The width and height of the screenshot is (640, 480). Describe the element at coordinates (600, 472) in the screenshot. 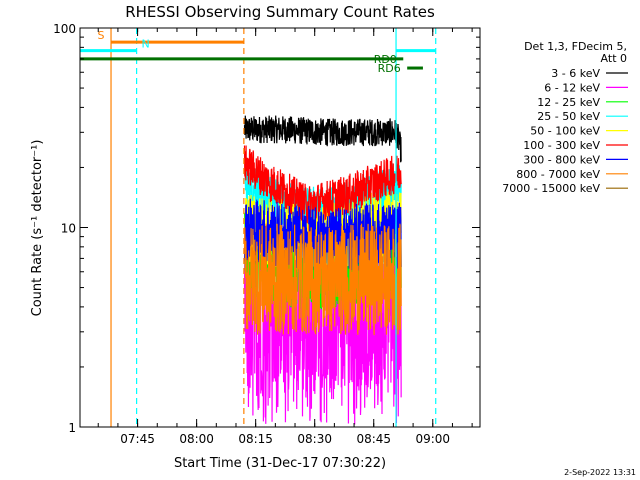

I see `footer-date: 2-Sep-2022 13:31` at that location.